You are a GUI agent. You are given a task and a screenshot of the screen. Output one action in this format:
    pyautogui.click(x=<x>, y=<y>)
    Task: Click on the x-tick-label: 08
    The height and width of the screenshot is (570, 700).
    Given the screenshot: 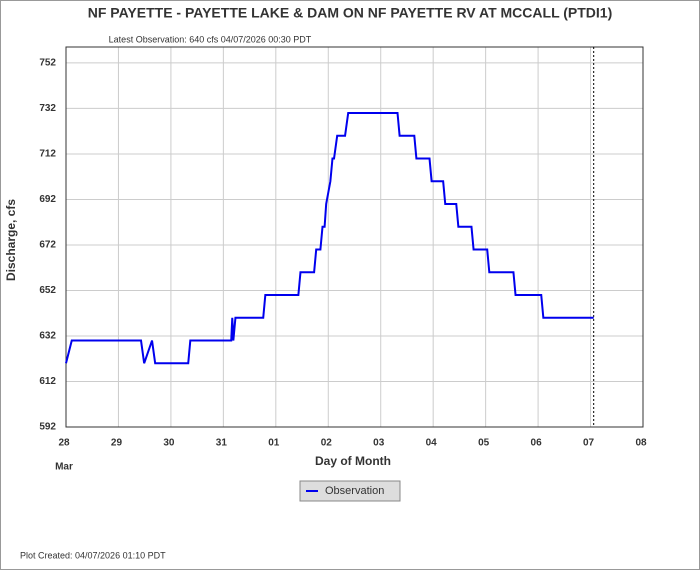 What is the action you would take?
    pyautogui.click(x=641, y=443)
    